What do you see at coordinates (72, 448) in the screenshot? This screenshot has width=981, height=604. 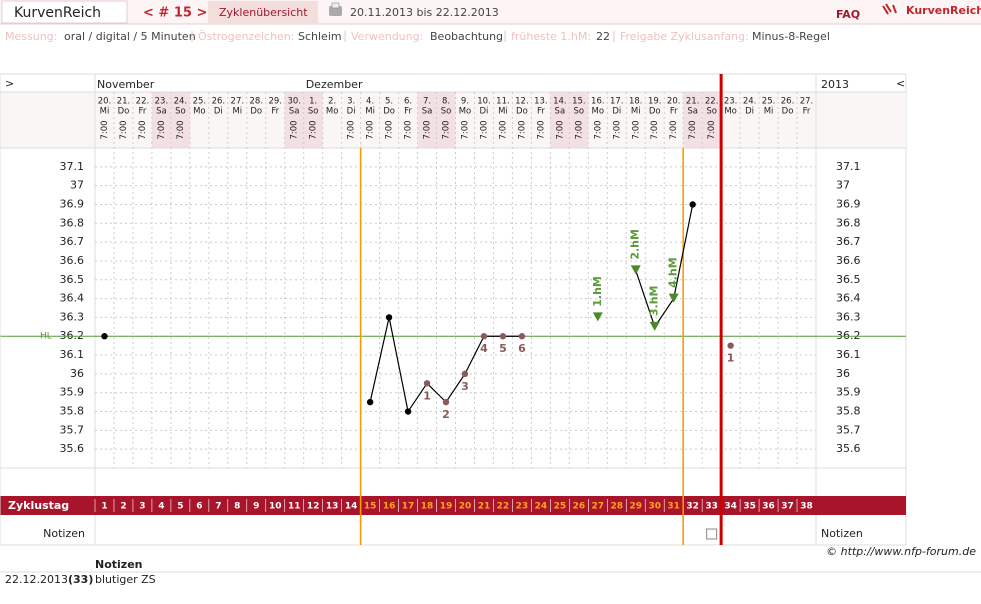 I see `y-tick-label: 35.6` at bounding box center [72, 448].